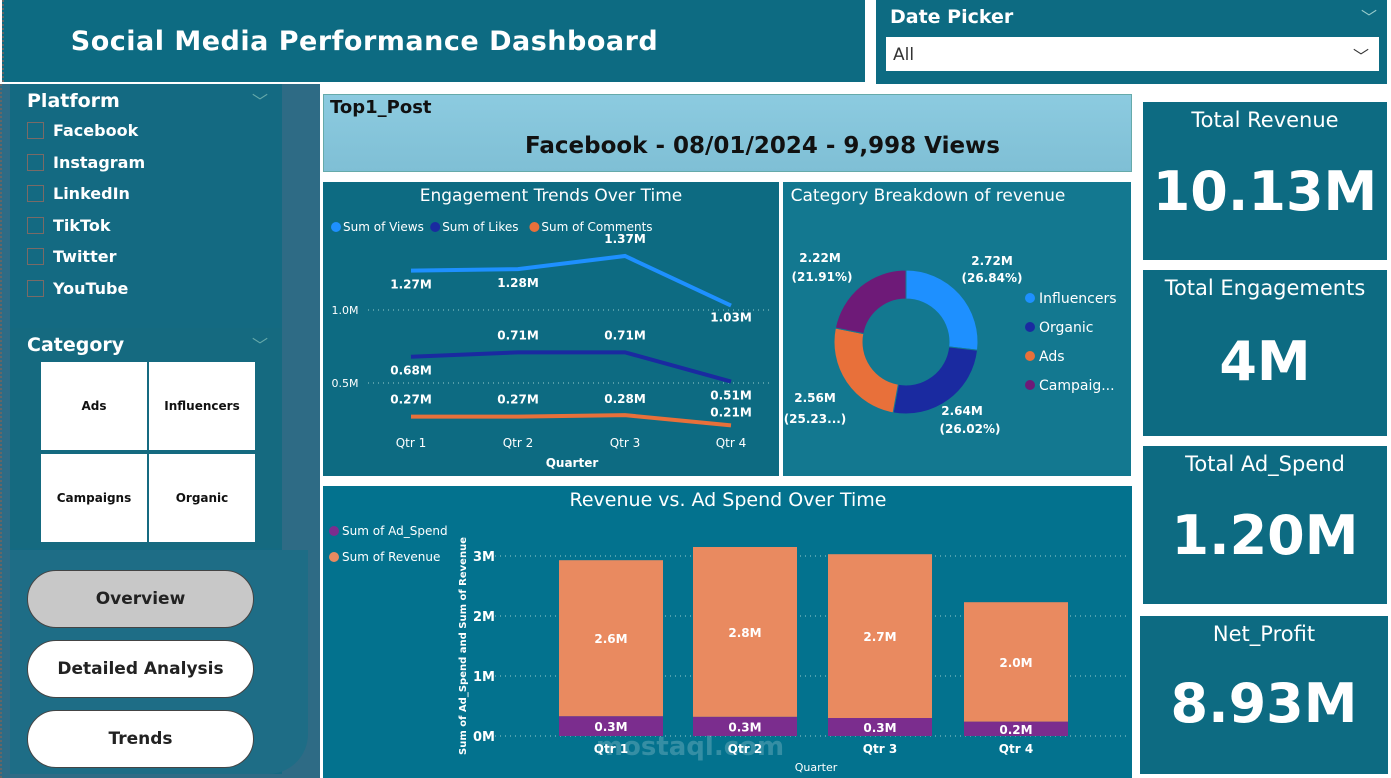 The width and height of the screenshot is (1391, 778). I want to click on category-tile-campaigns: Campaigns, so click(94, 498).